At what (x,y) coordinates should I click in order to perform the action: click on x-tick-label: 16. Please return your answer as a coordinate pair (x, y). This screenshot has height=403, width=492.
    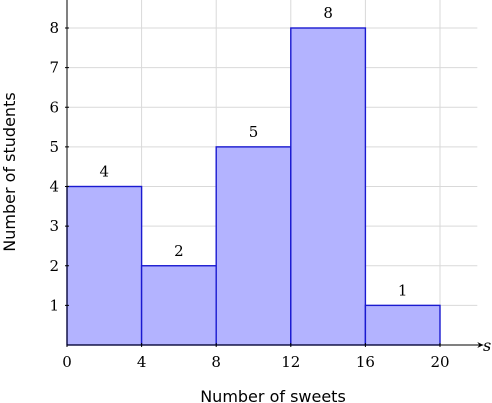
    Looking at the image, I should click on (365, 362).